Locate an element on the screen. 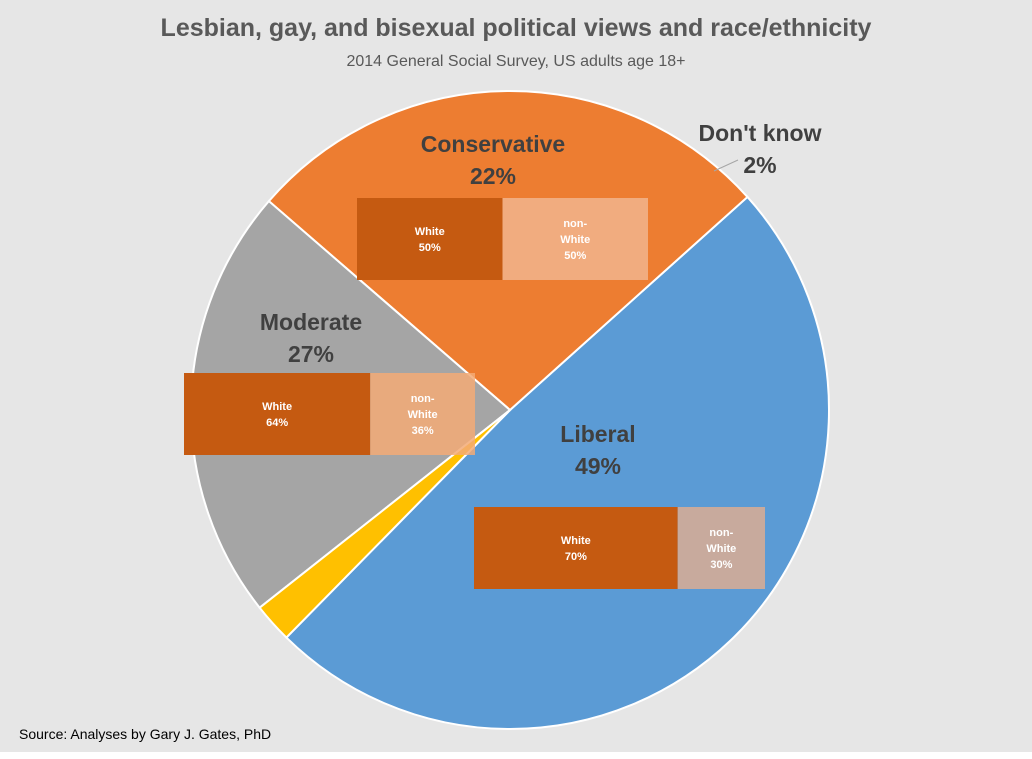  breakdown-bar-moderate-non-white is located at coordinates (422, 414).